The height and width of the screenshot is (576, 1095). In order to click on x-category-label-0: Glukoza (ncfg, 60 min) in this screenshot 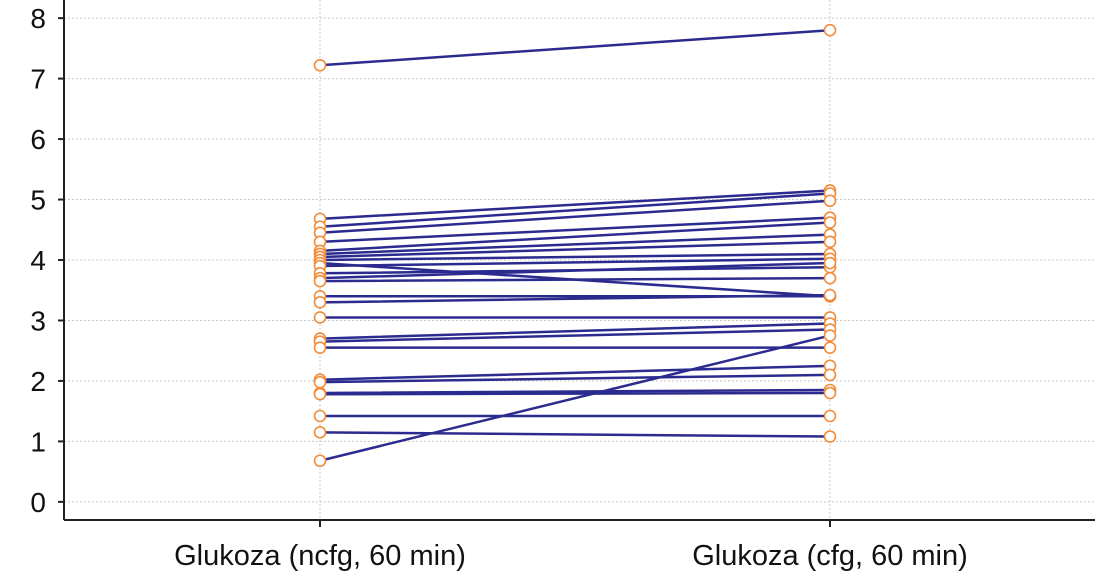, I will do `click(320, 556)`.